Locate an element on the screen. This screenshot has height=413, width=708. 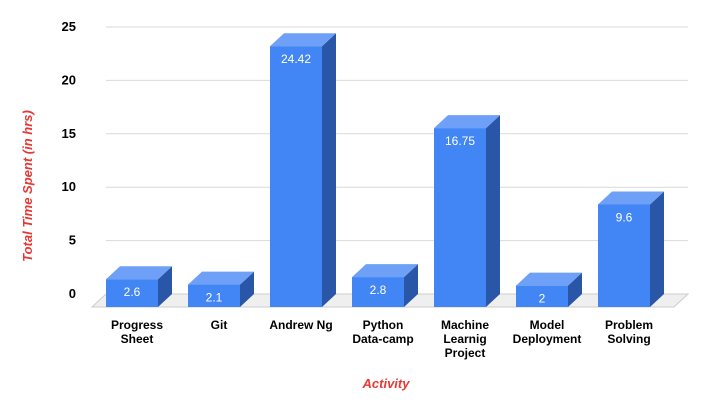
x-category-label: Model Deployment is located at coordinates (547, 332).